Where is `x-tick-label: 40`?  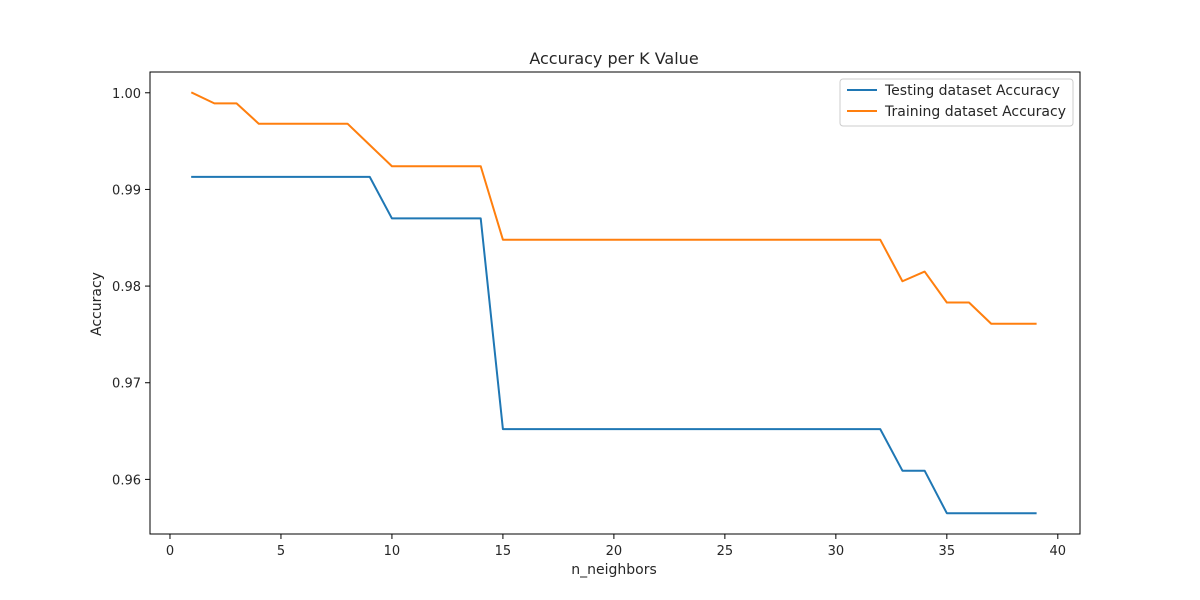 x-tick-label: 40 is located at coordinates (1058, 551).